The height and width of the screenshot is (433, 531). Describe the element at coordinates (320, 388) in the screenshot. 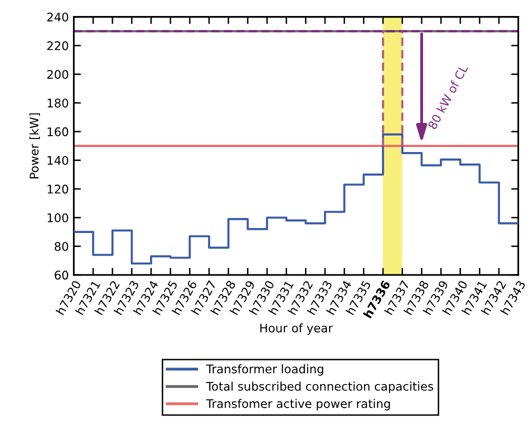

I see `legend-label: Total subscribed connection capacities` at that location.